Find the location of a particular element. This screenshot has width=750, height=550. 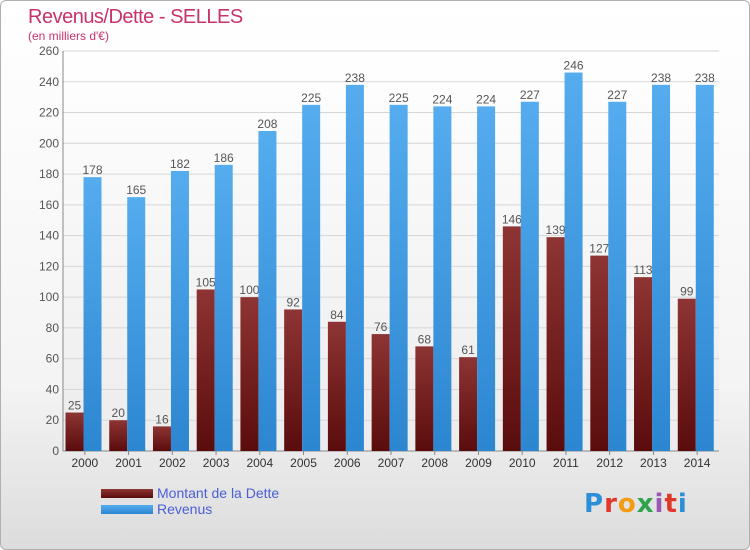

y-tick-label: 180 is located at coordinates (49, 174).